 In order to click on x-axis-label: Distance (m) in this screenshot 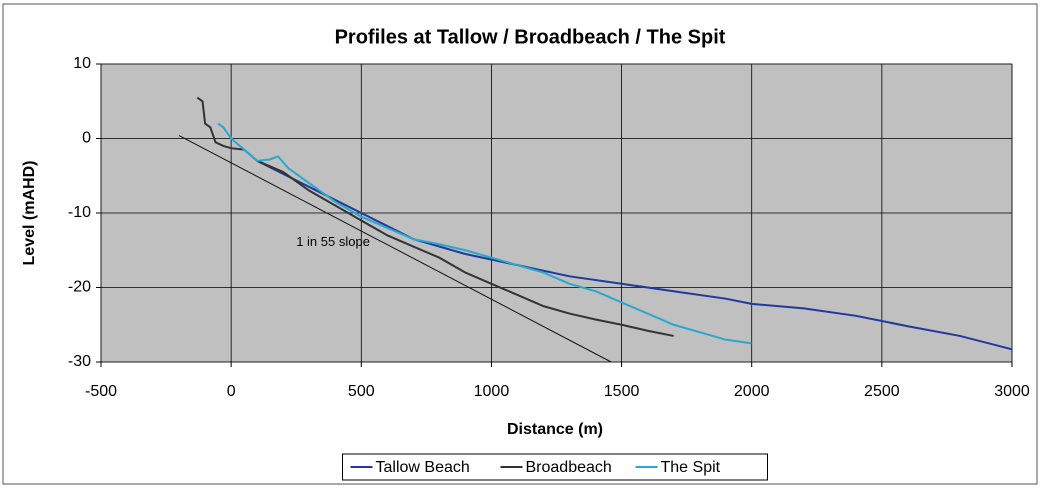, I will do `click(555, 429)`.